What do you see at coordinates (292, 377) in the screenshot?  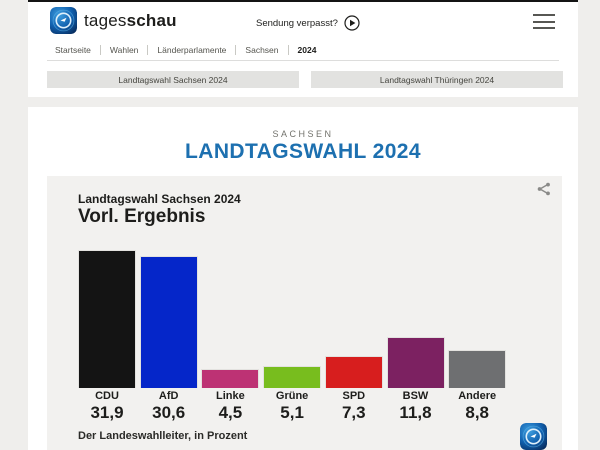 I see `bar-grüne` at bounding box center [292, 377].